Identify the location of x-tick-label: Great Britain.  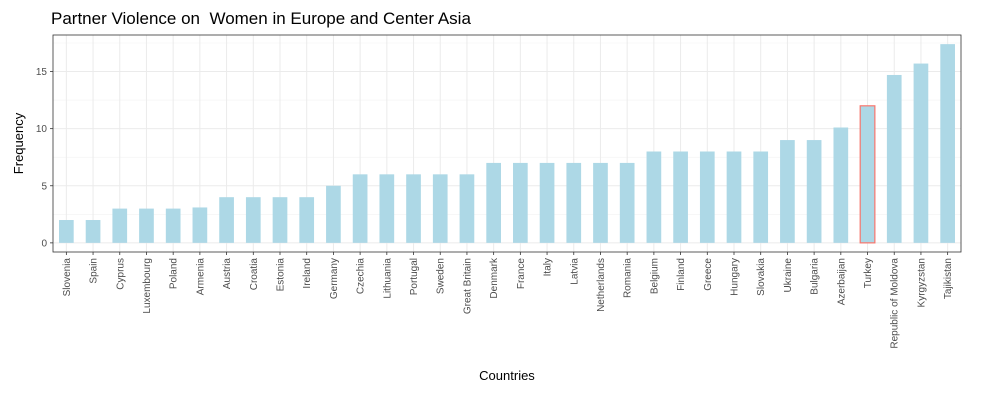
(467, 286).